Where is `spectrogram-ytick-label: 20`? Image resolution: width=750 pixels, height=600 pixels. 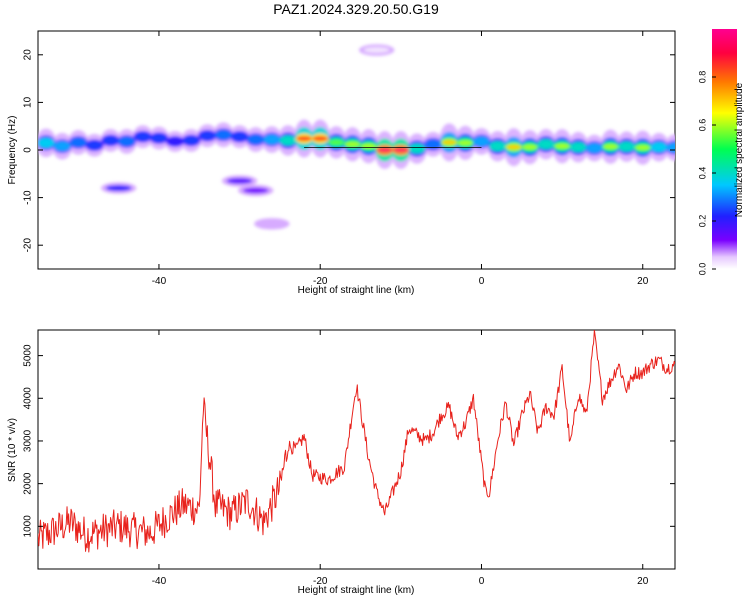
spectrogram-ytick-label: 20 is located at coordinates (28, 55).